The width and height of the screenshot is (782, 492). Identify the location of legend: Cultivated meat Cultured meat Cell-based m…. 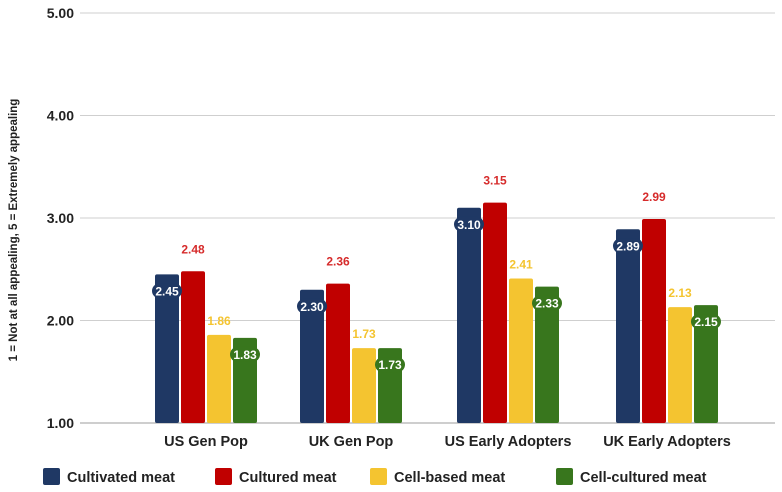
(375, 477).